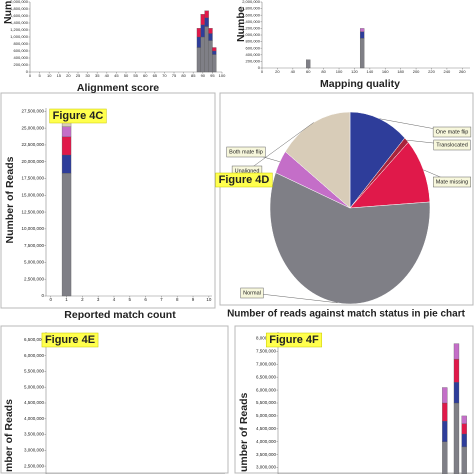 The height and width of the screenshot is (474, 474). Describe the element at coordinates (203, 75) in the screenshot. I see `x-tick-label: 90` at that location.